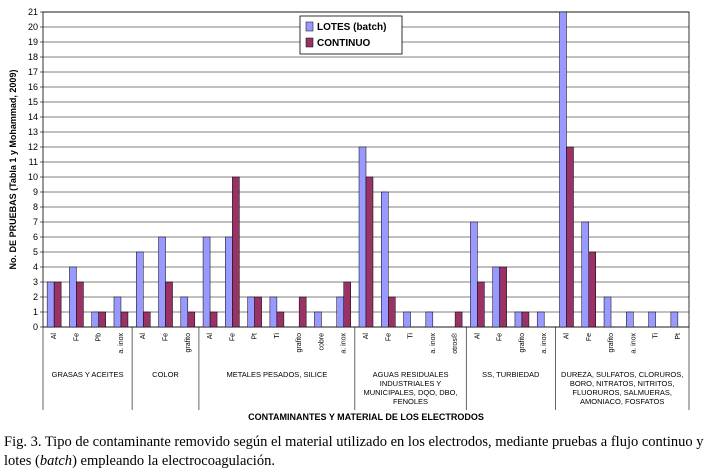 The width and height of the screenshot is (709, 471). Describe the element at coordinates (33, 102) in the screenshot. I see `y-tick-label: 15` at that location.